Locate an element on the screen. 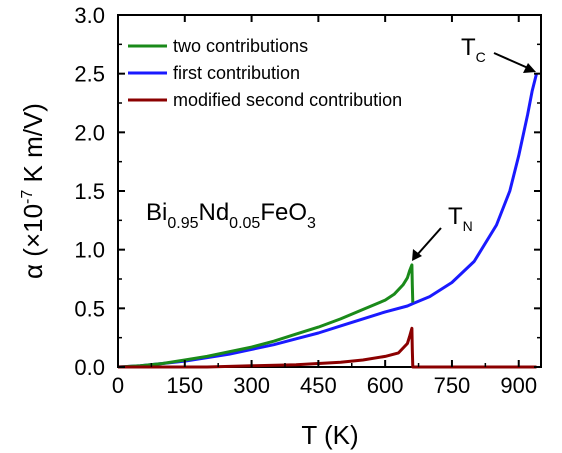 Image resolution: width=562 pixels, height=453 pixels. compound-base-3: FeO is located at coordinates (283, 212).